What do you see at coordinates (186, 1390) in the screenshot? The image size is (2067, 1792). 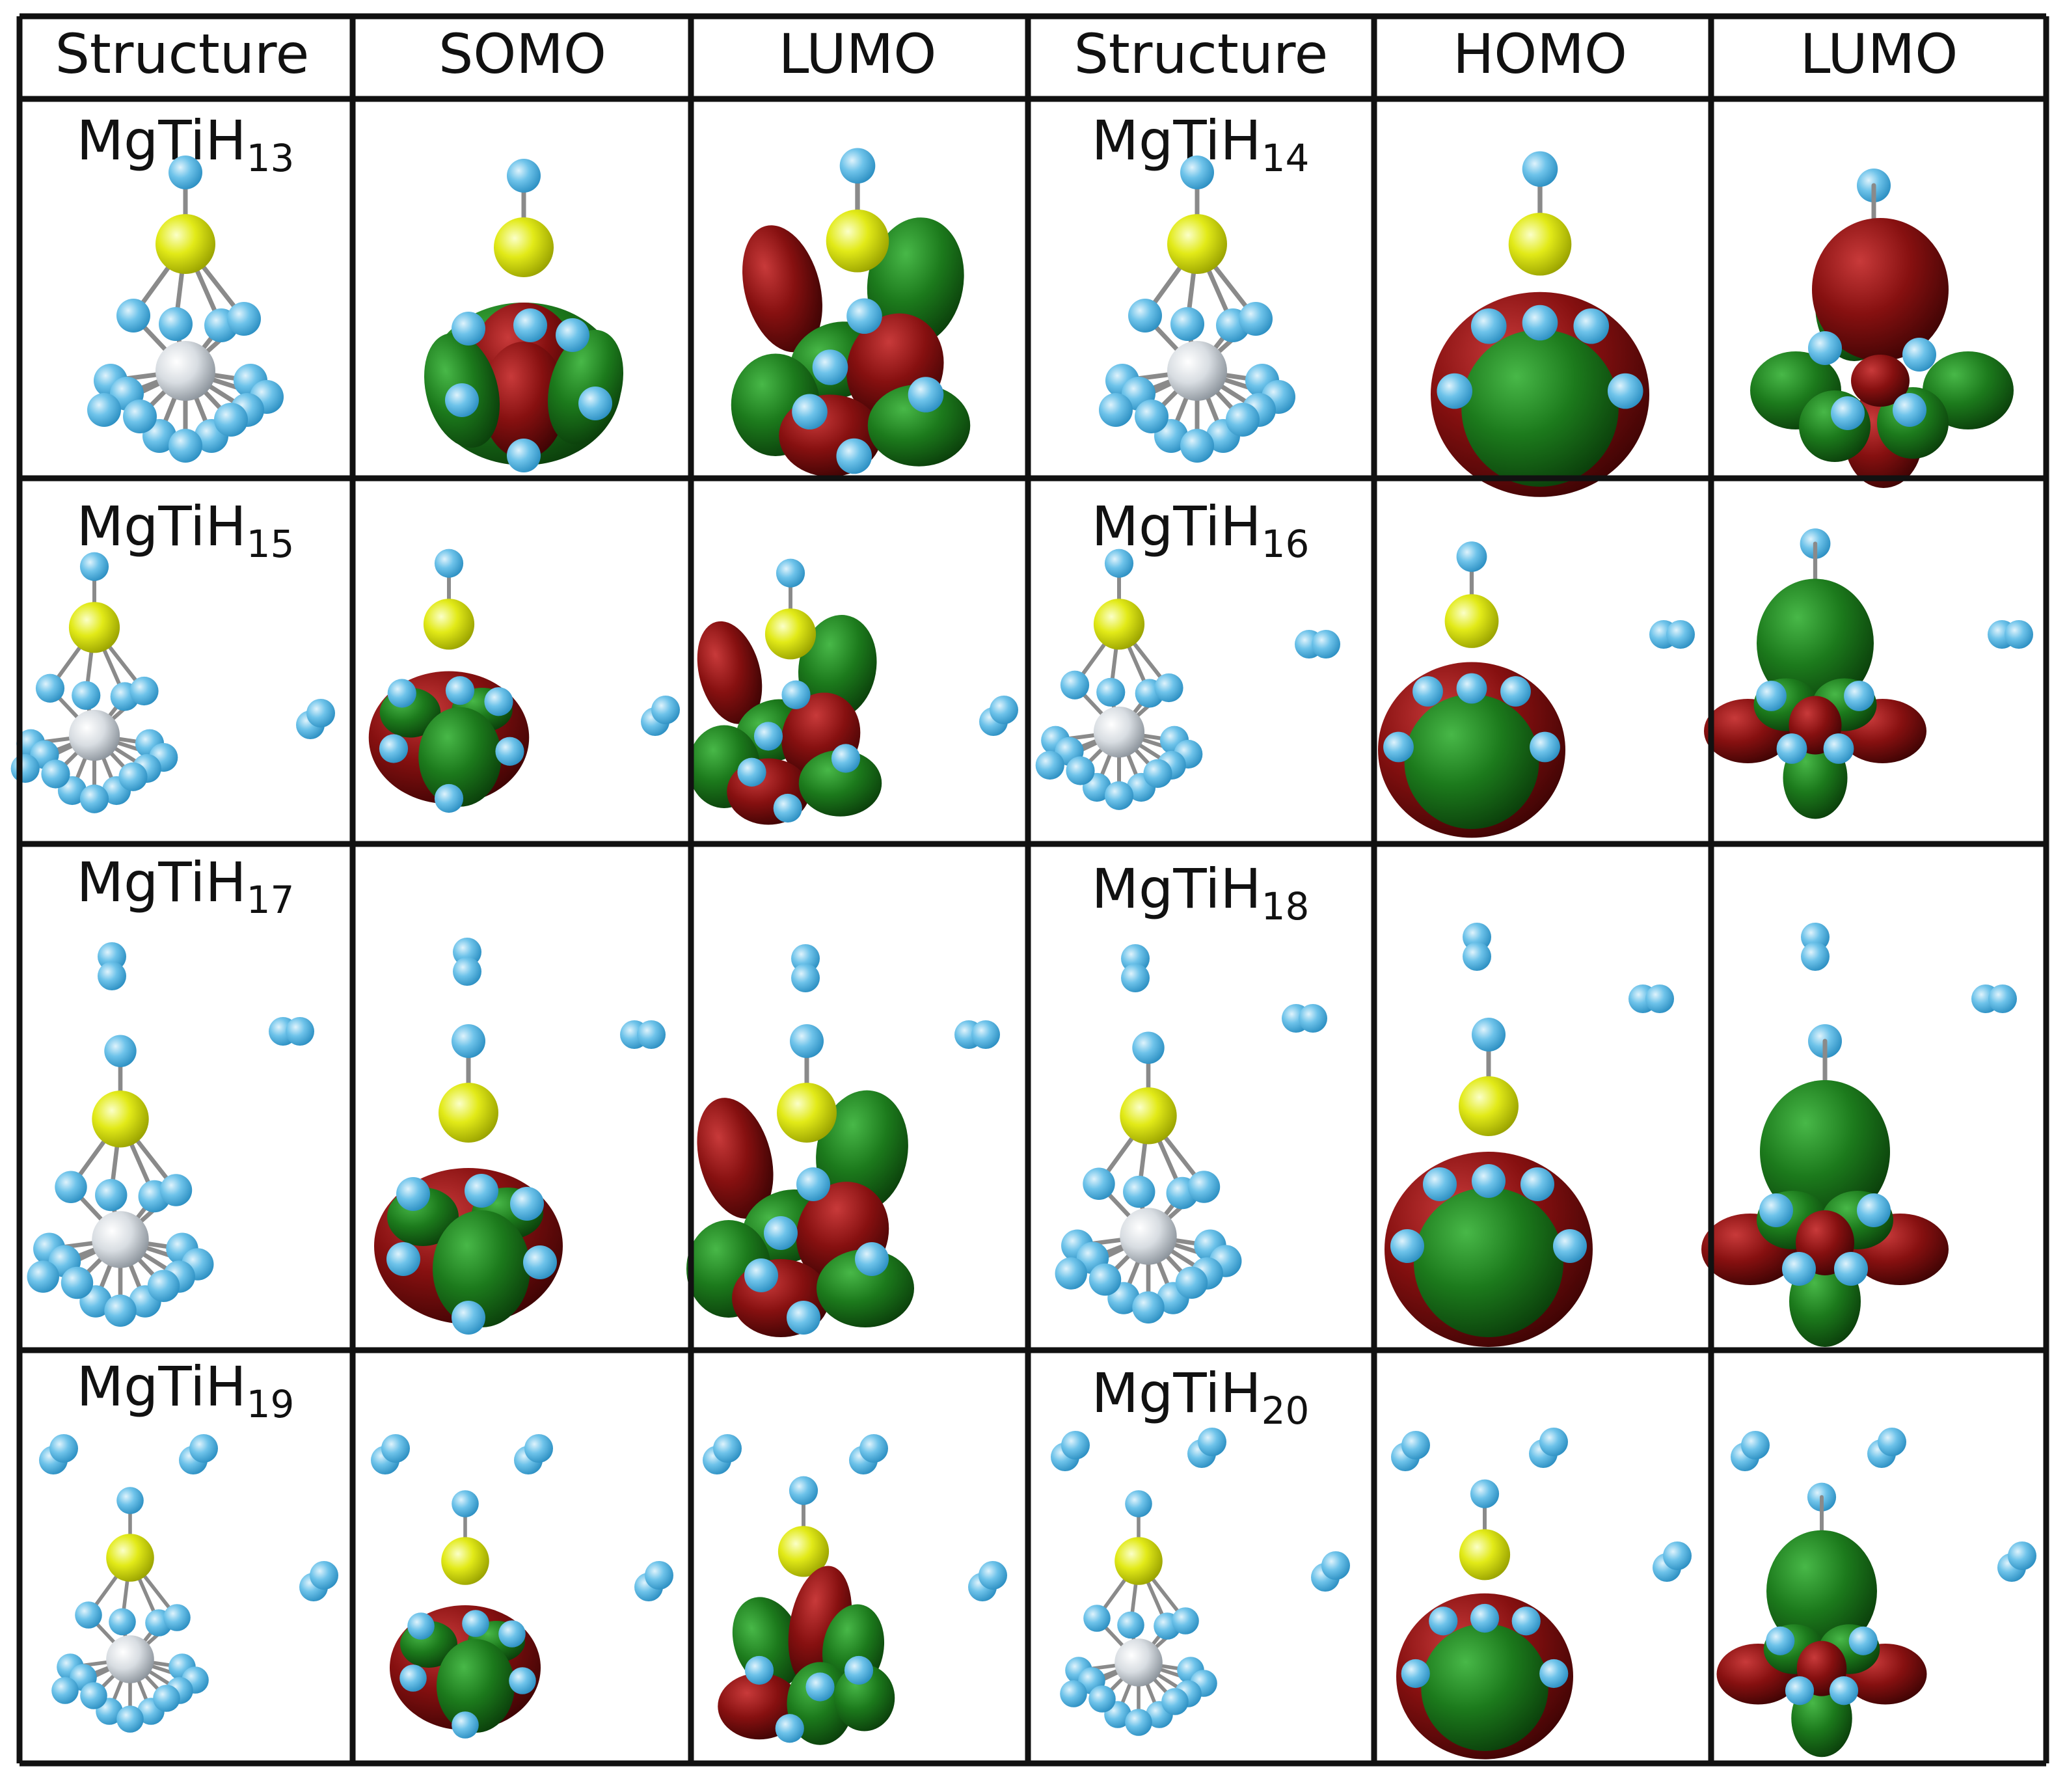 I see `formula-label: MgTiH19` at bounding box center [186, 1390].